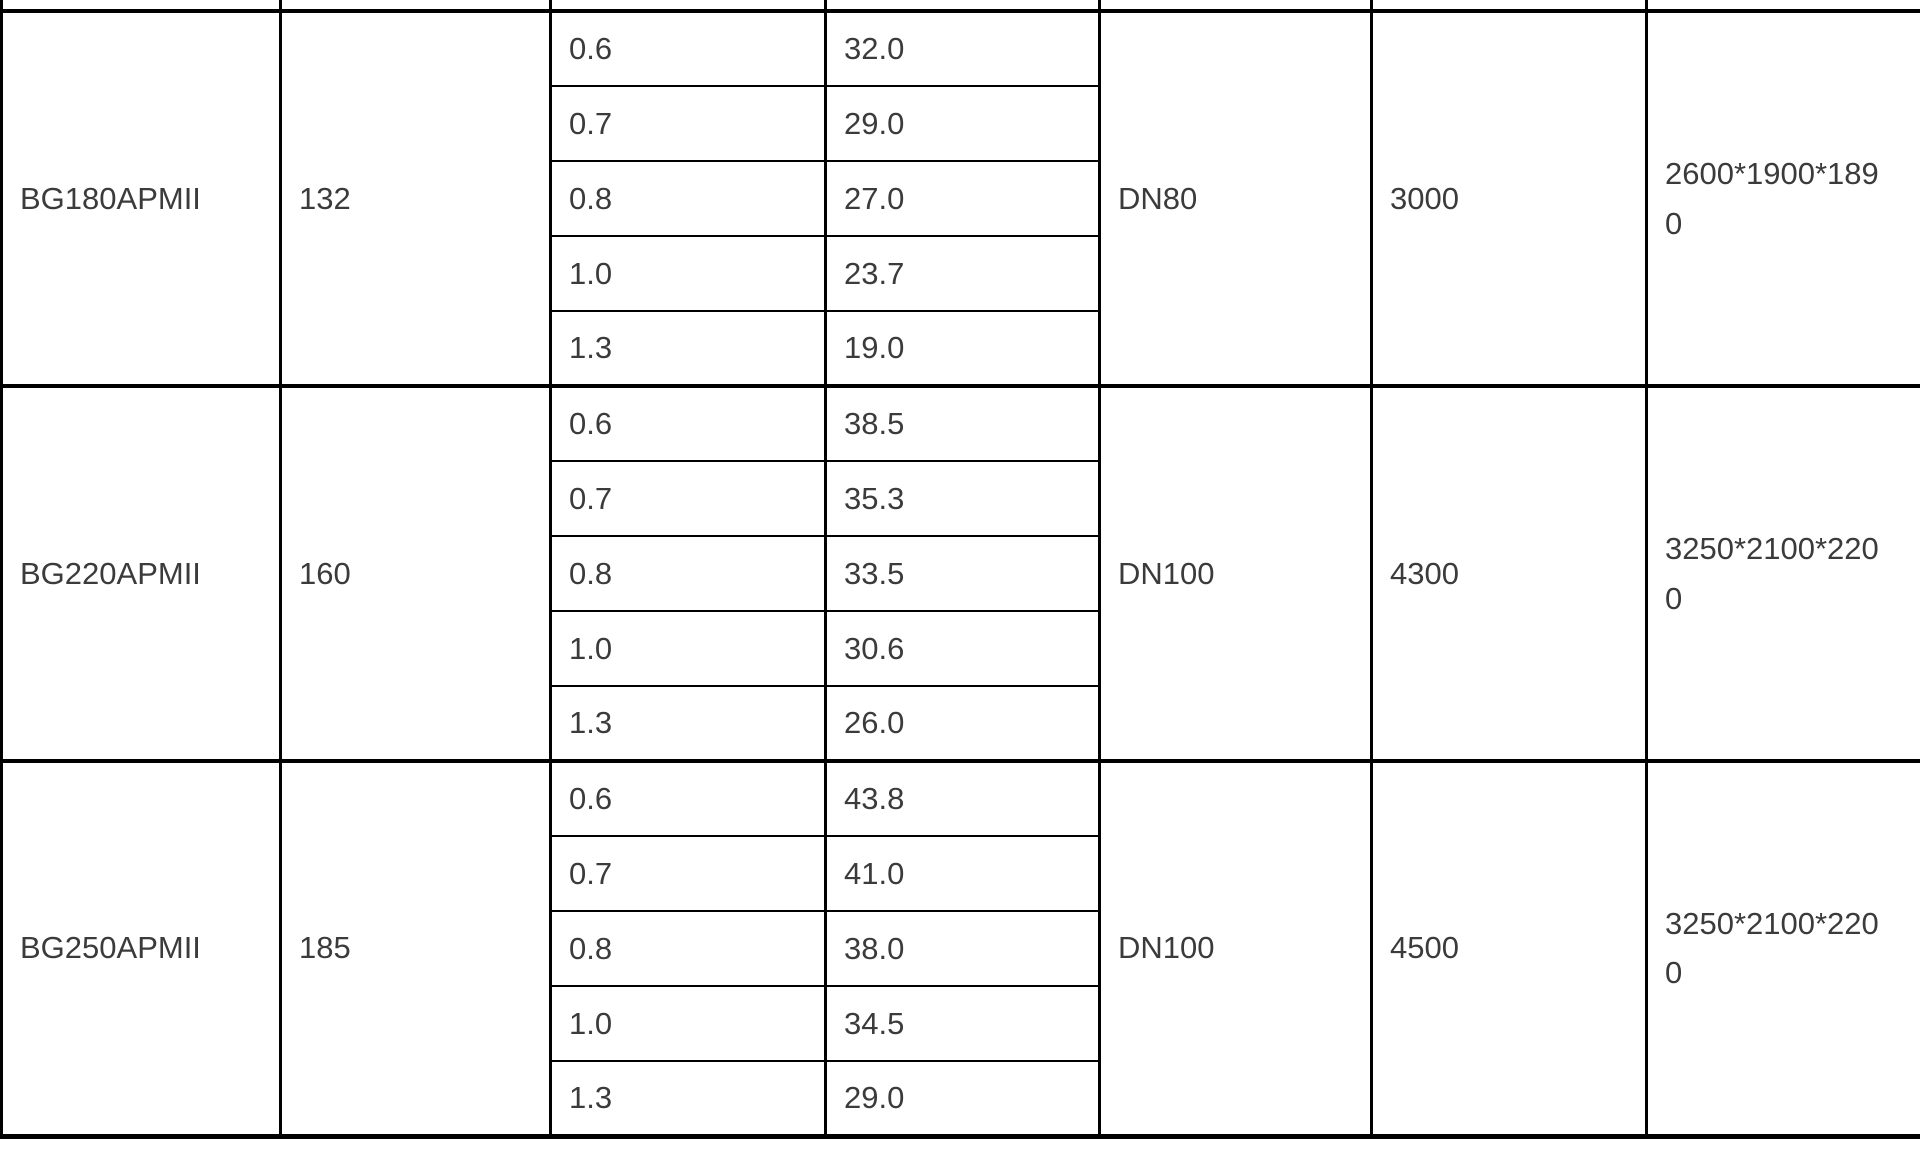 This screenshot has width=1920, height=1169. I want to click on partial-row, so click(960, 6).